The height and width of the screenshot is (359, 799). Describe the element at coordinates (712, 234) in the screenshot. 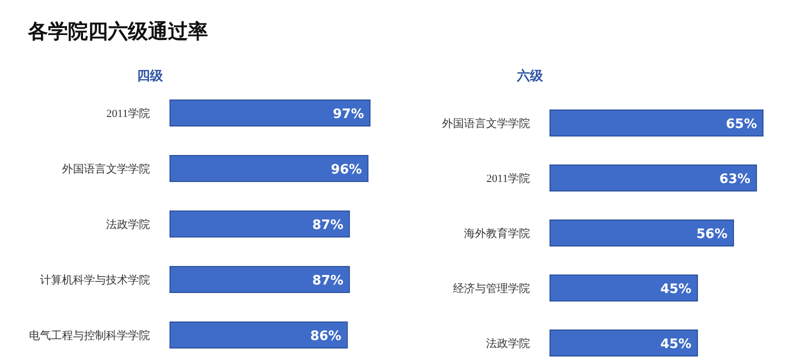

I see `data-label: 56%` at that location.